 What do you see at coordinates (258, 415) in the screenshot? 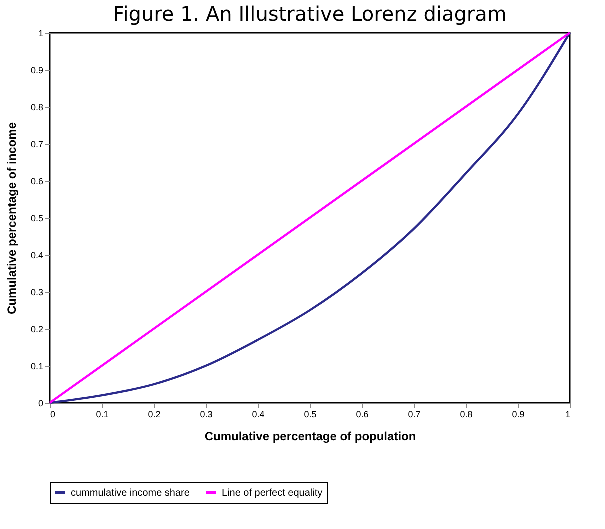
I see `x-tick-label: 0.4` at bounding box center [258, 415].